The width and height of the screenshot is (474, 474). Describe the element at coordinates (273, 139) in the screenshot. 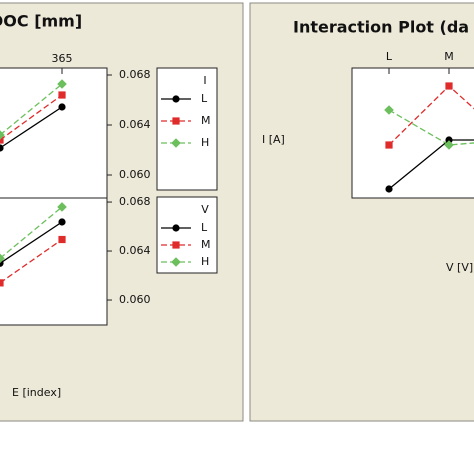

I see `y-axis-label: I [A]` at that location.